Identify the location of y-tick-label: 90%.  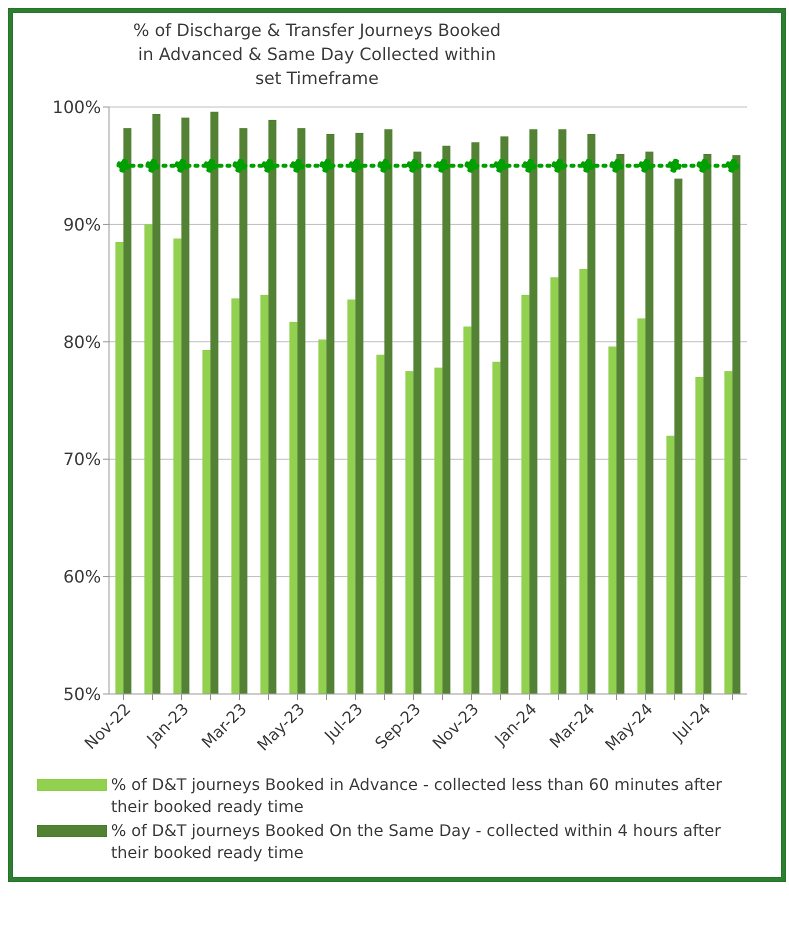
(82, 225).